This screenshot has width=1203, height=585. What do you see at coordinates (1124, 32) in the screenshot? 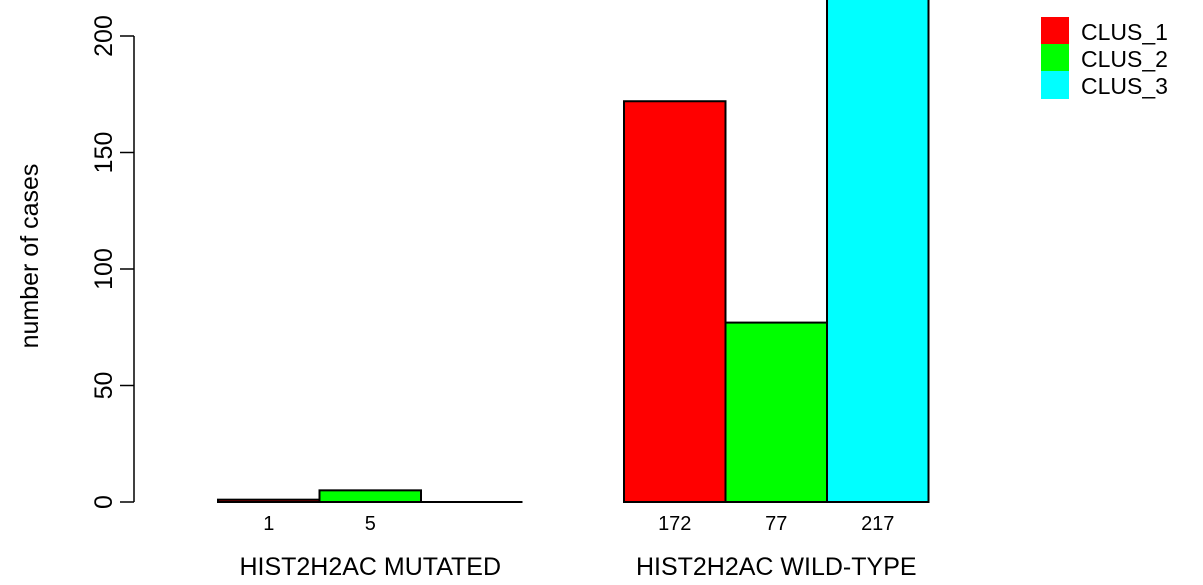
I see `legend-label: CLUS_1` at bounding box center [1124, 32].